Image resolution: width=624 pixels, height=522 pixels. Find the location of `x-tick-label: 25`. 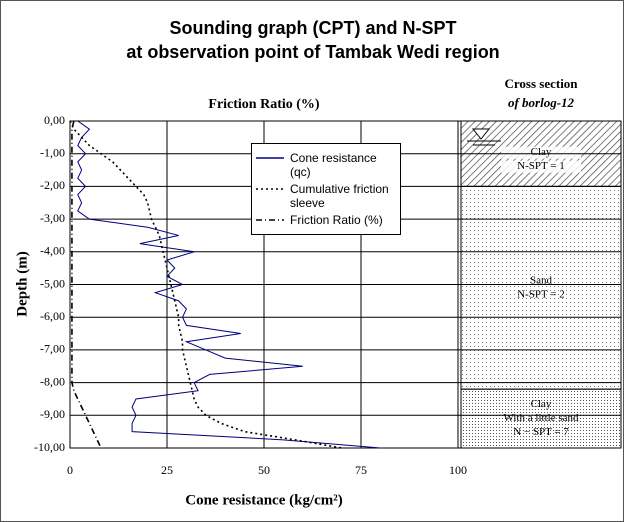

x-tick-label: 25 is located at coordinates (167, 470).